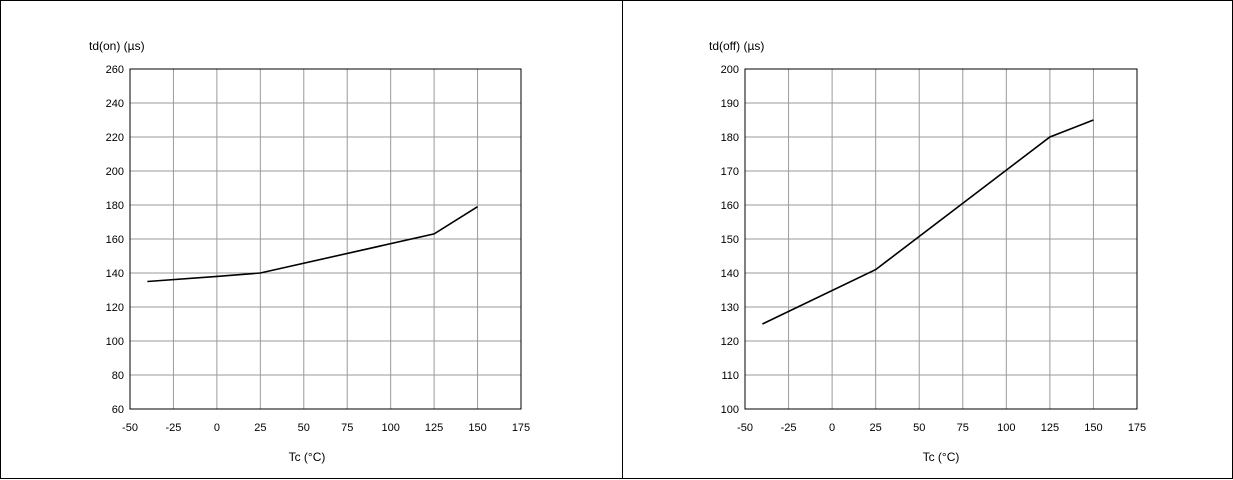 The height and width of the screenshot is (480, 1233). I want to click on y-tick-label: 220, so click(115, 138).